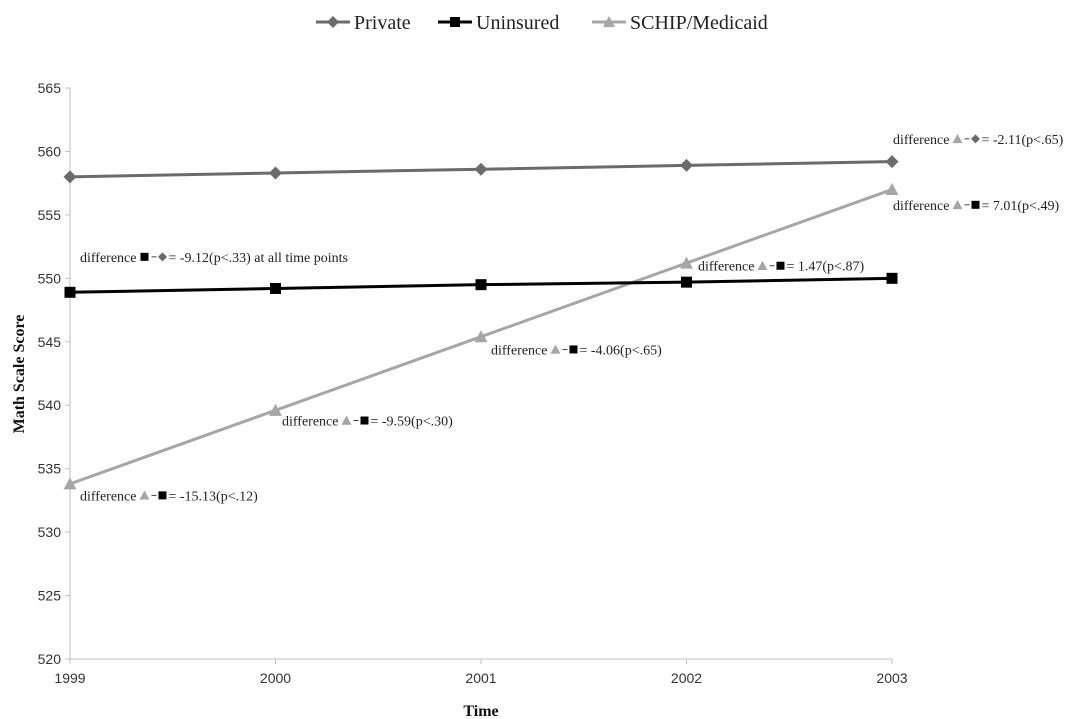  Describe the element at coordinates (257, 258) in the screenshot. I see `annotation-value: = -9.12(p<.33) at all time points` at that location.